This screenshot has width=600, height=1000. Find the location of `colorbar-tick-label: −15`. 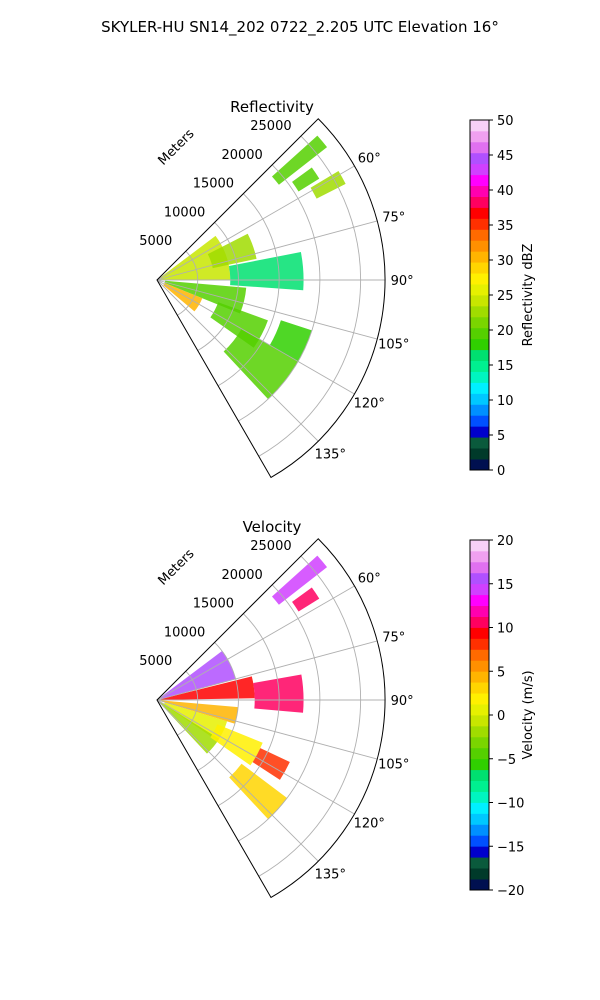

colorbar-tick-label: −15 is located at coordinates (510, 847).